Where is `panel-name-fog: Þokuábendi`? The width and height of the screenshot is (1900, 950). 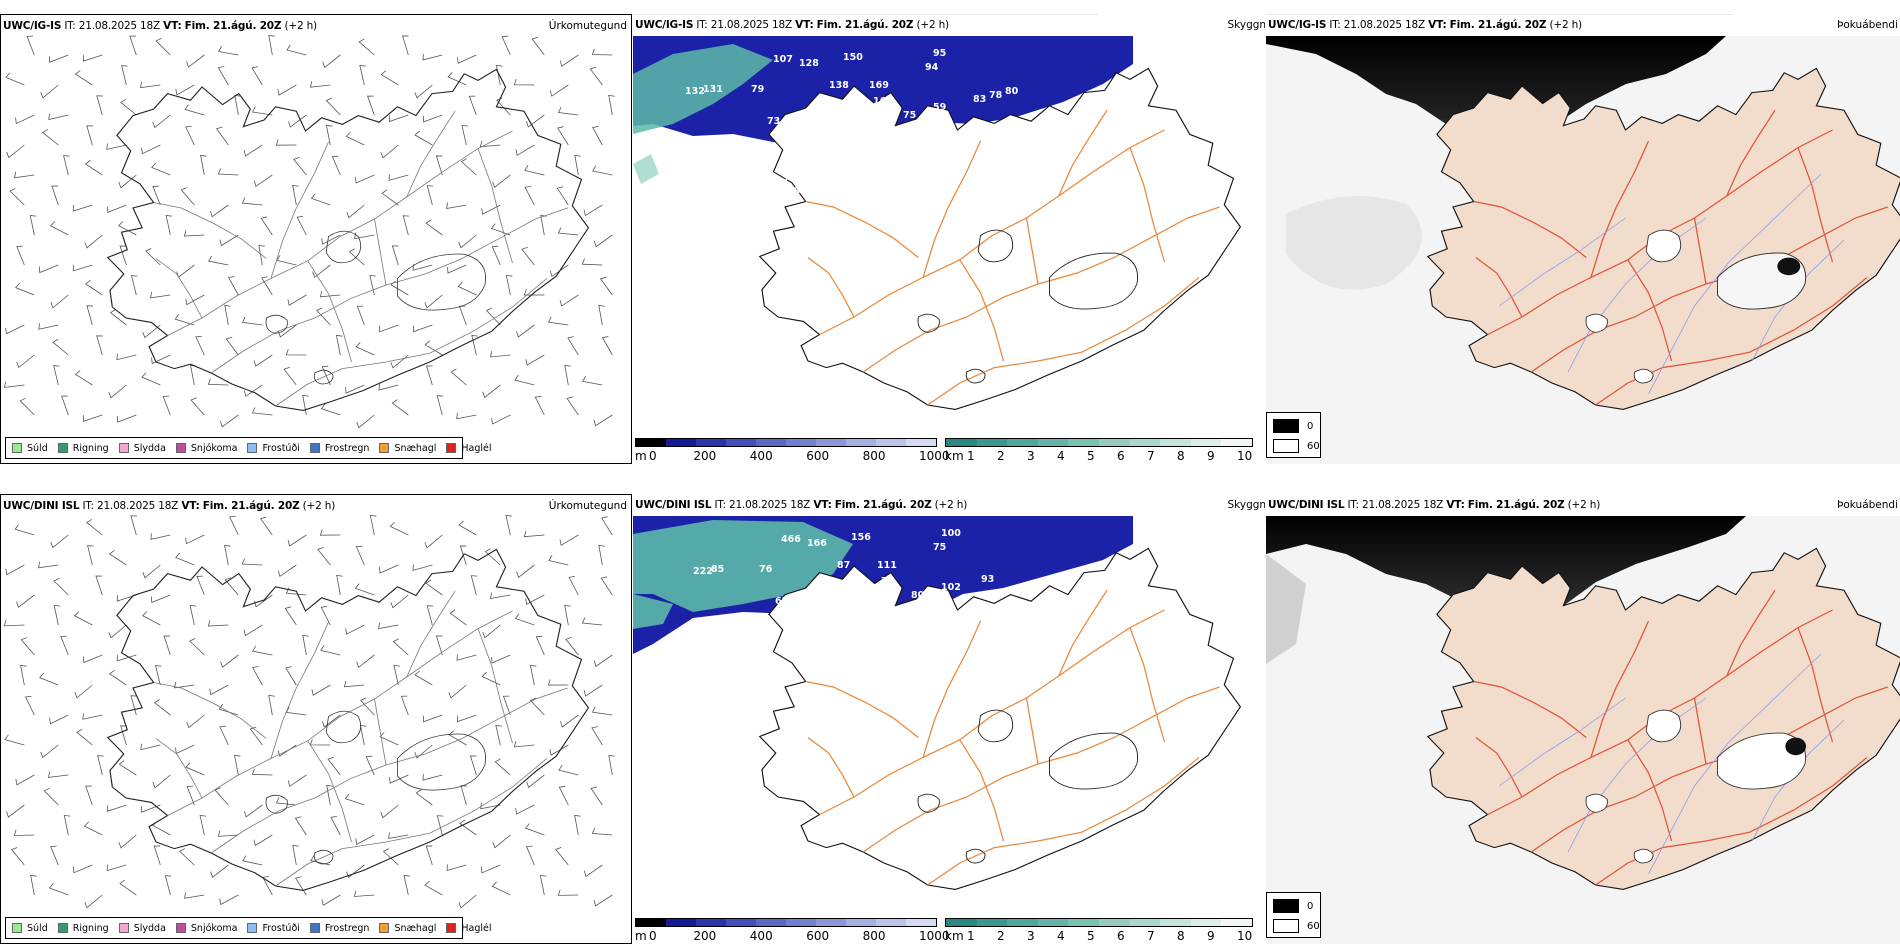
panel-name-fog: Þokuábendi is located at coordinates (1867, 25).